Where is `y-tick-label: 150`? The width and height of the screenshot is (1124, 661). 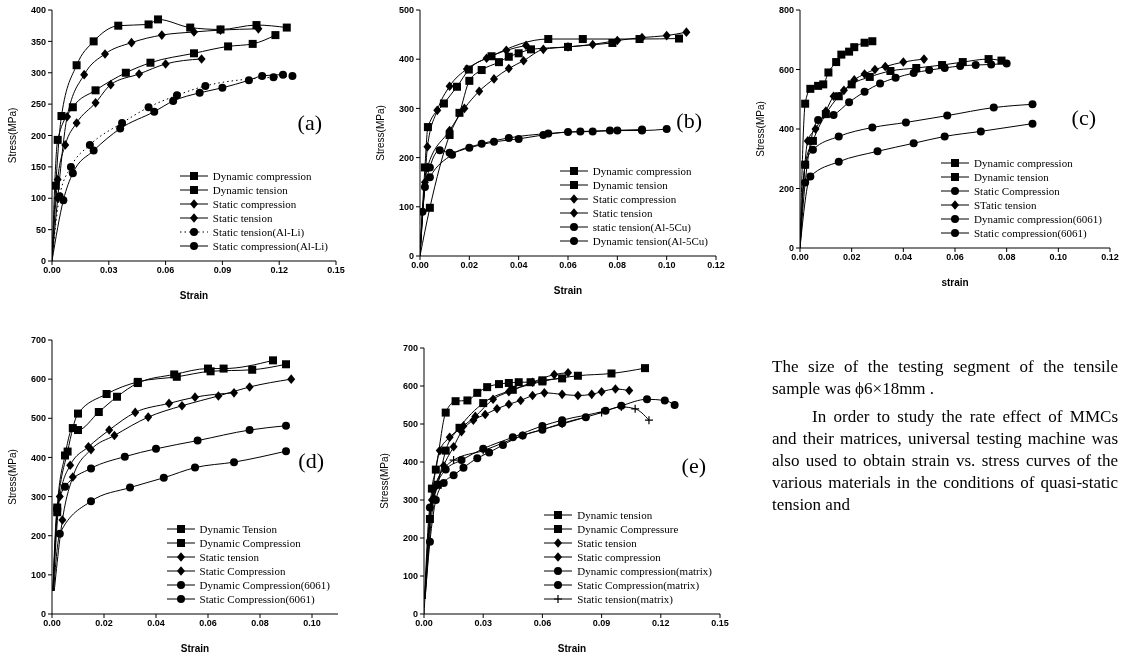 y-tick-label: 150 is located at coordinates (38, 167).